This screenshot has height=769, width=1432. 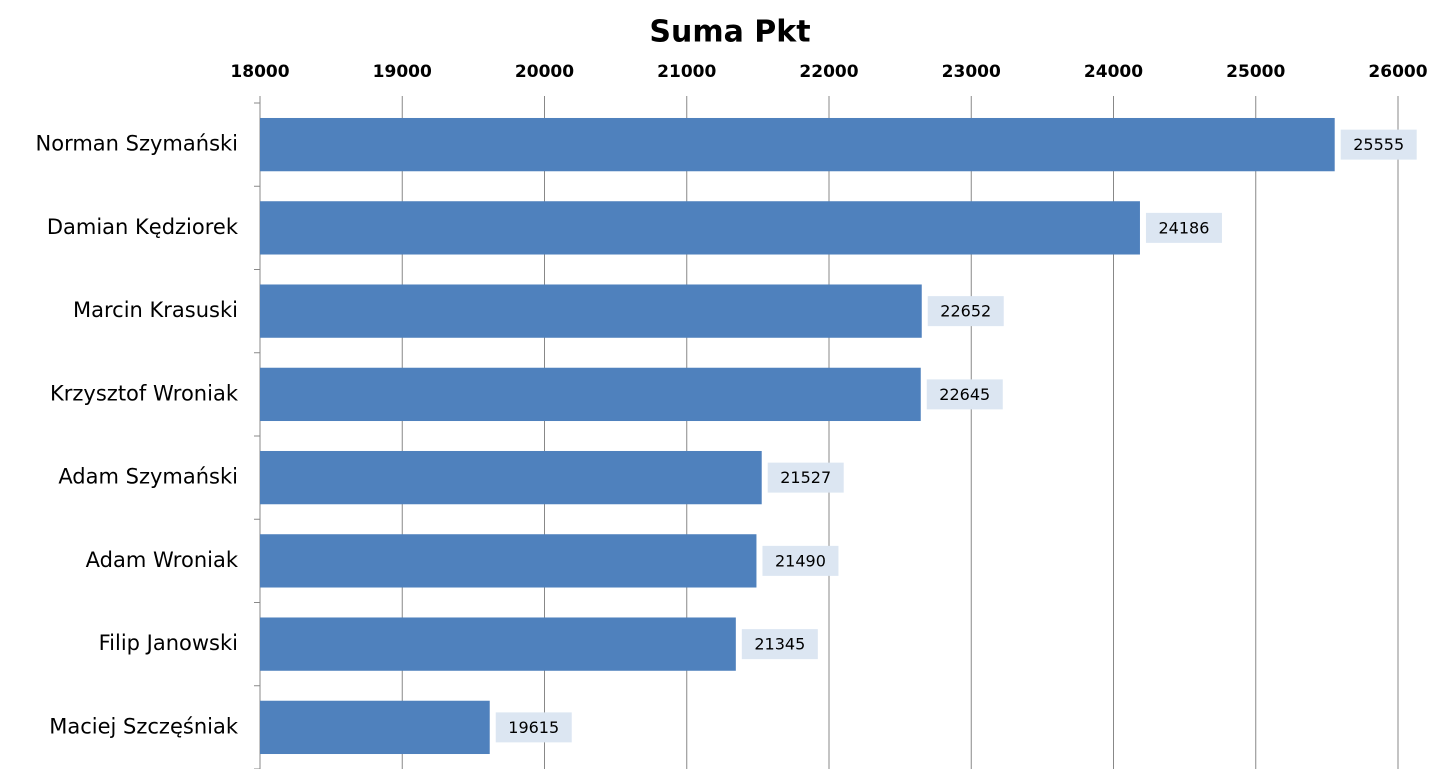 What do you see at coordinates (971, 72) in the screenshot?
I see `x-tick-label: 23000` at bounding box center [971, 72].